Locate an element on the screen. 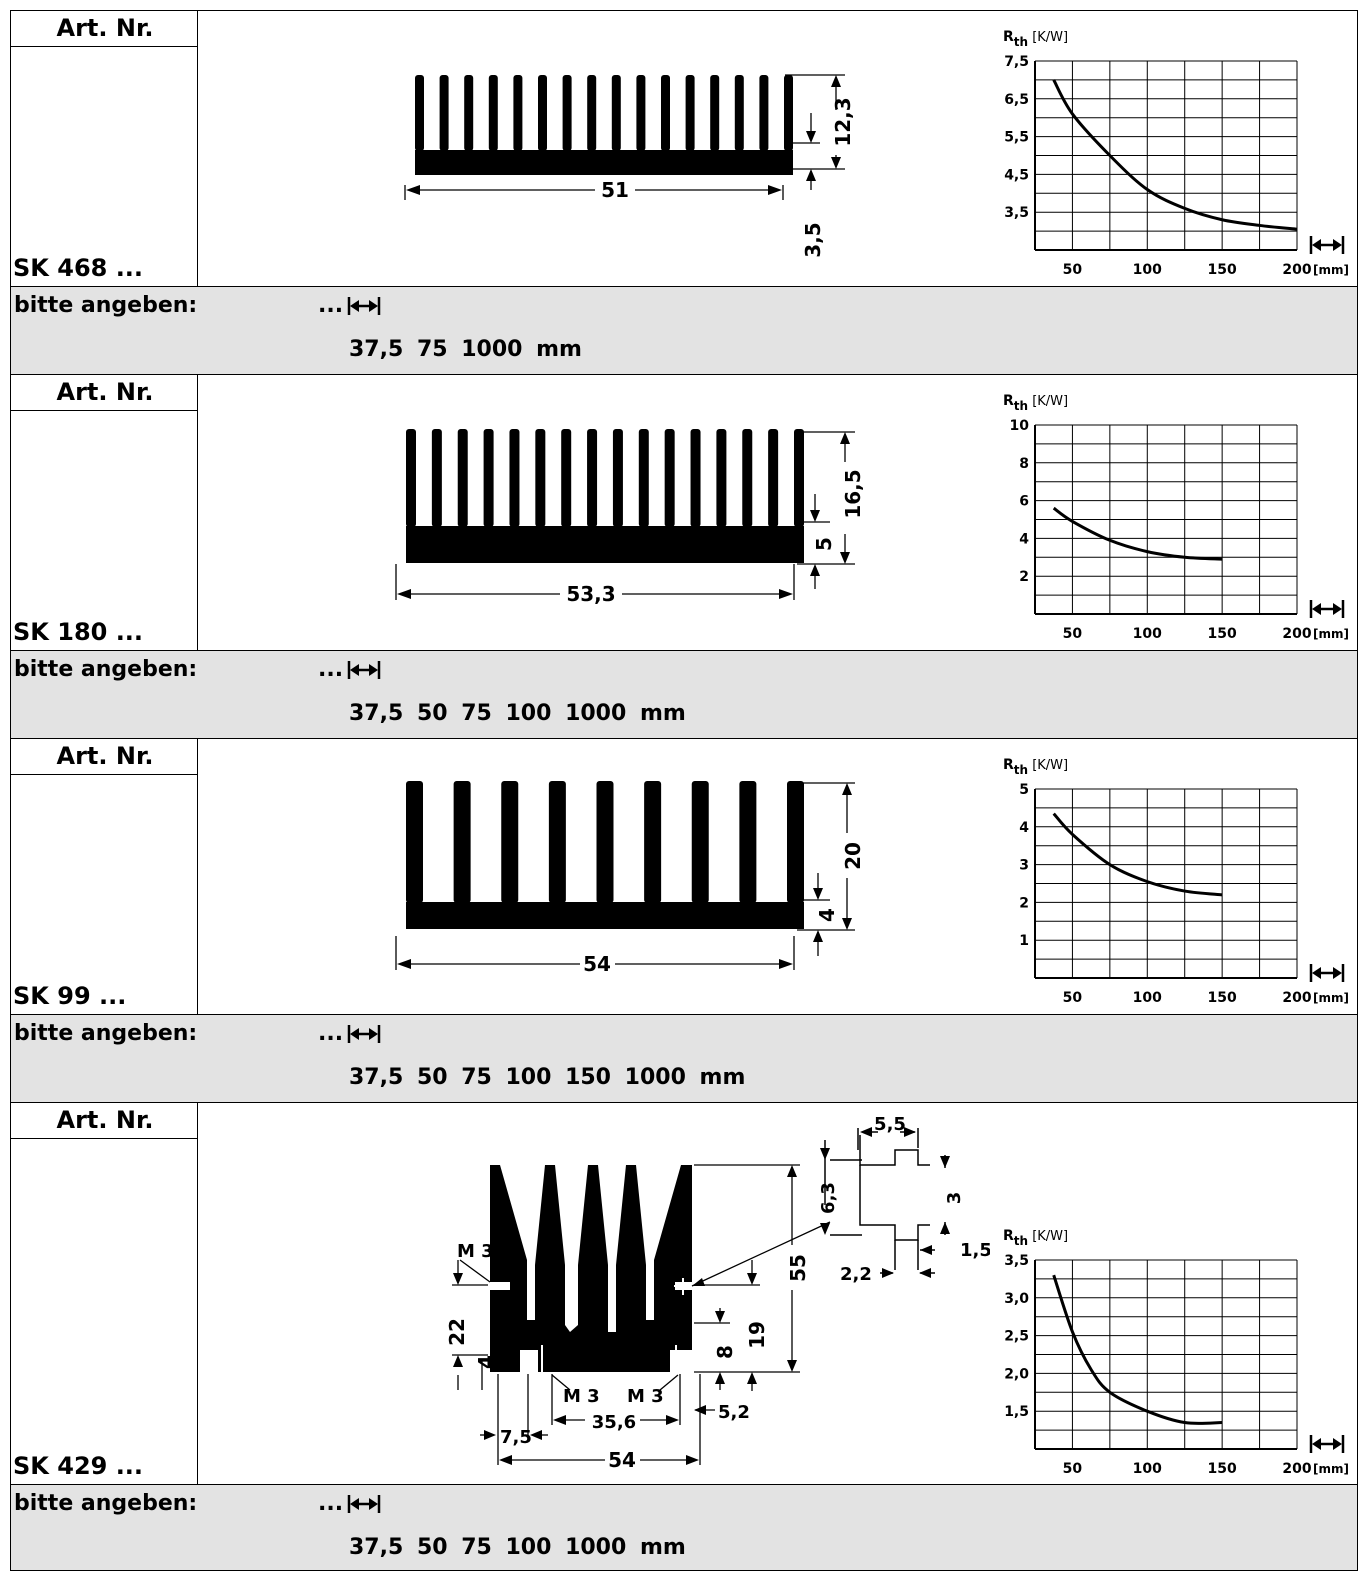 The width and height of the screenshot is (1360, 1571). dimension-width: 51 is located at coordinates (615, 190).